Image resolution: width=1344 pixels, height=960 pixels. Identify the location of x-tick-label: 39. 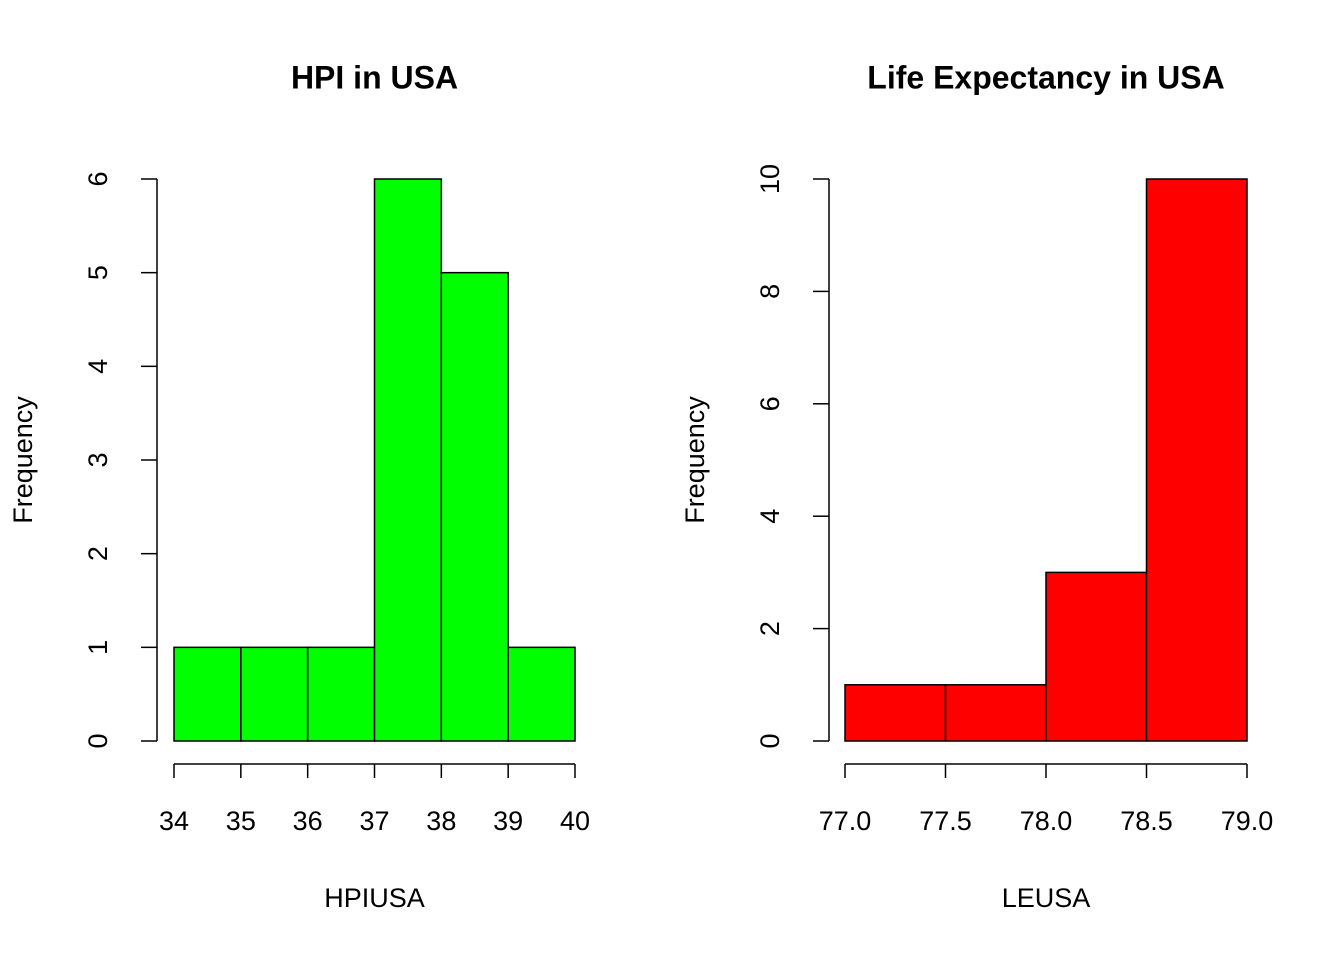
(508, 821).